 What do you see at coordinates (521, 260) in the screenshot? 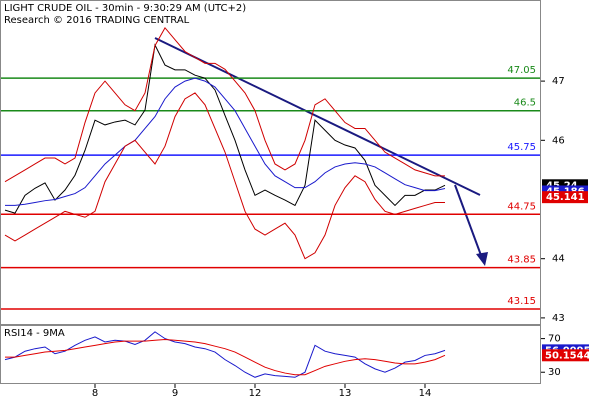
I see `level-label: 43.85` at bounding box center [521, 260].